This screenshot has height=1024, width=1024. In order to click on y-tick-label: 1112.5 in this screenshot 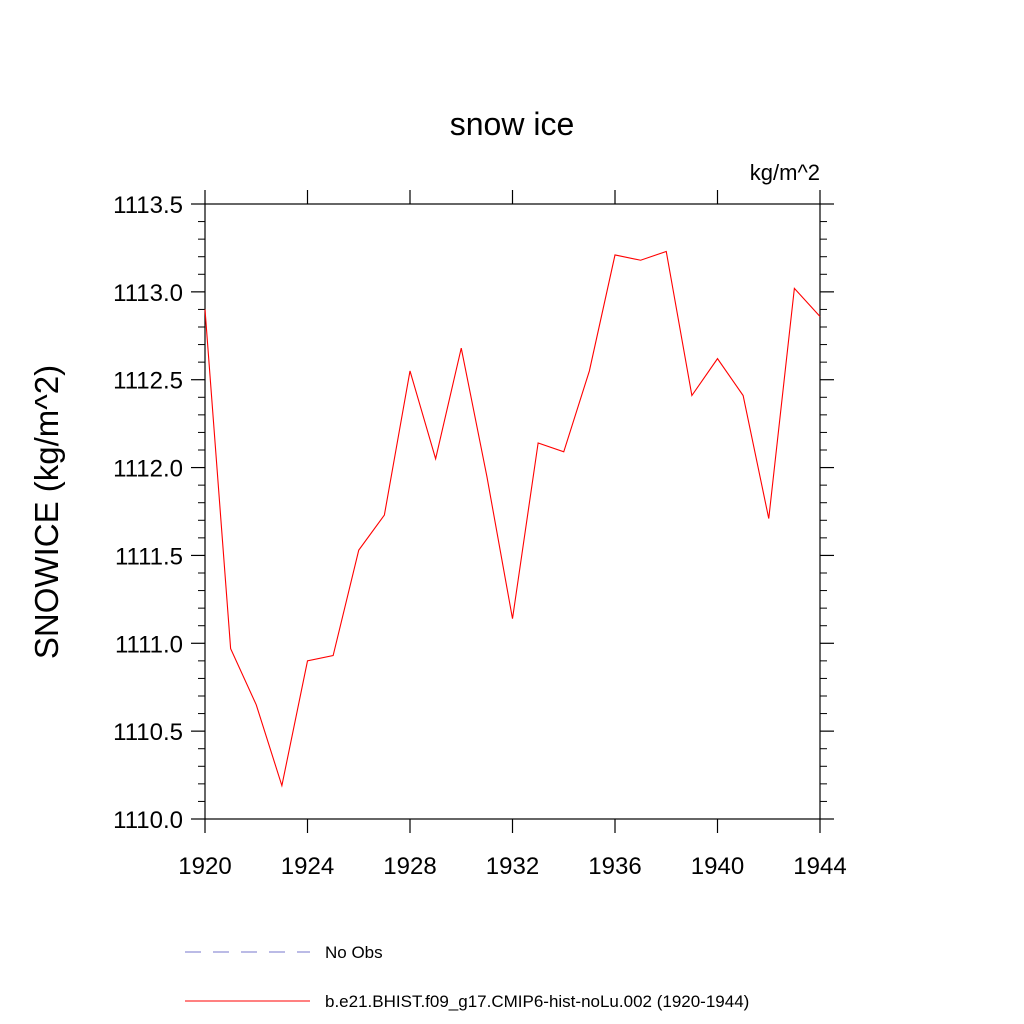, I will do `click(148, 381)`.